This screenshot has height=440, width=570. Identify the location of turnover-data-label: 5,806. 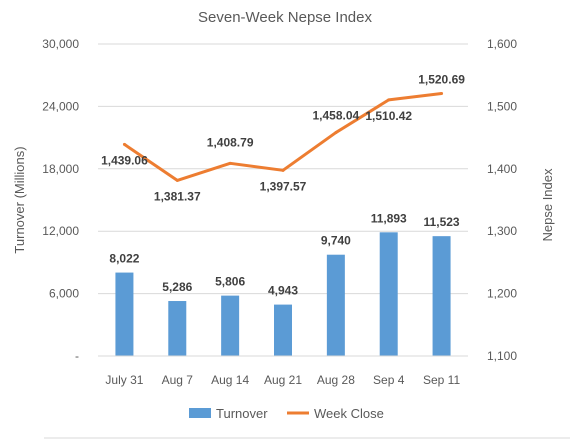
(230, 282).